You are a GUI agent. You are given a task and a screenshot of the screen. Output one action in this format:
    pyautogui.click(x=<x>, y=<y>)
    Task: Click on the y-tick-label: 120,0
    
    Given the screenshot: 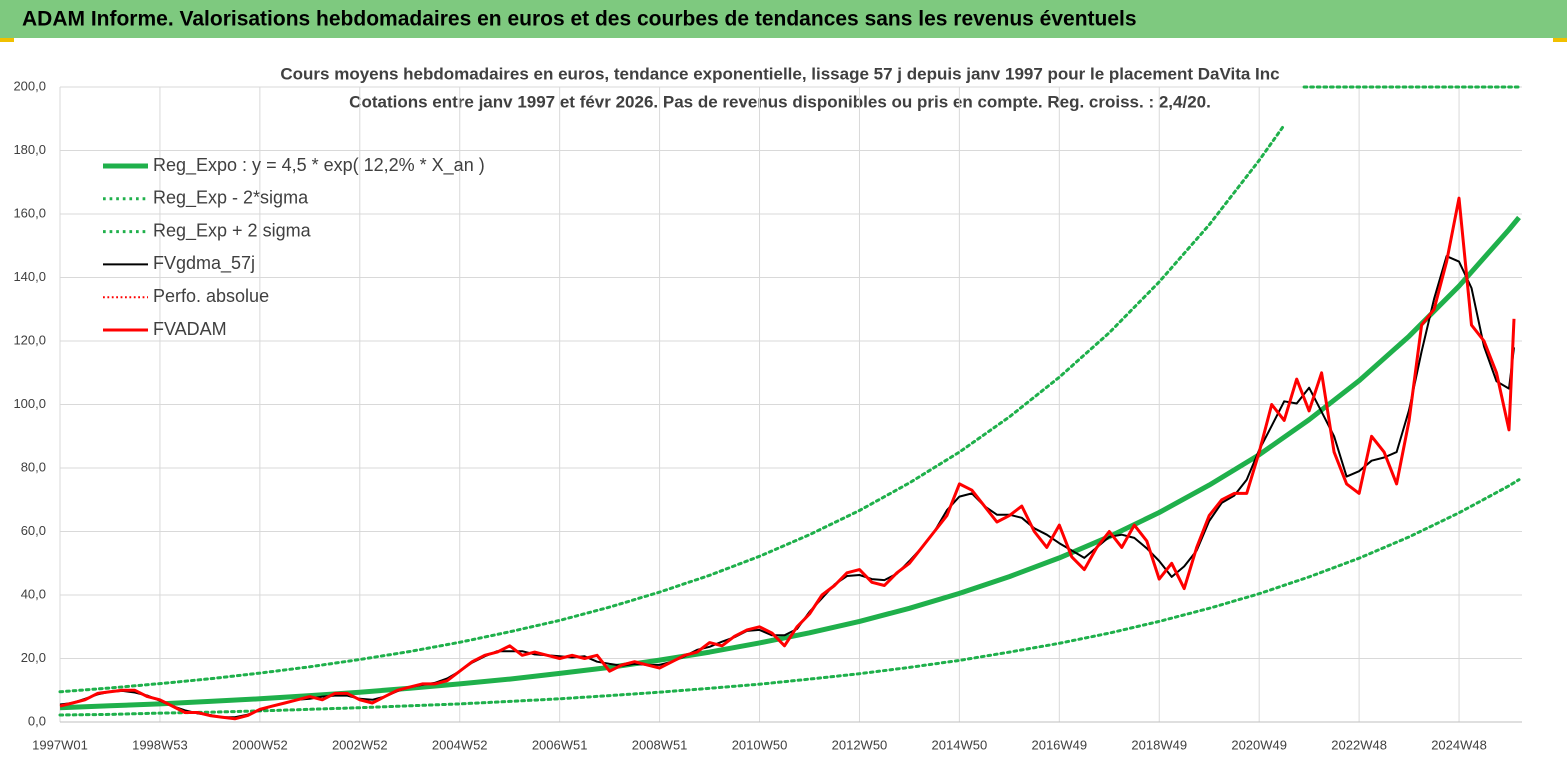 What is the action you would take?
    pyautogui.click(x=29, y=339)
    